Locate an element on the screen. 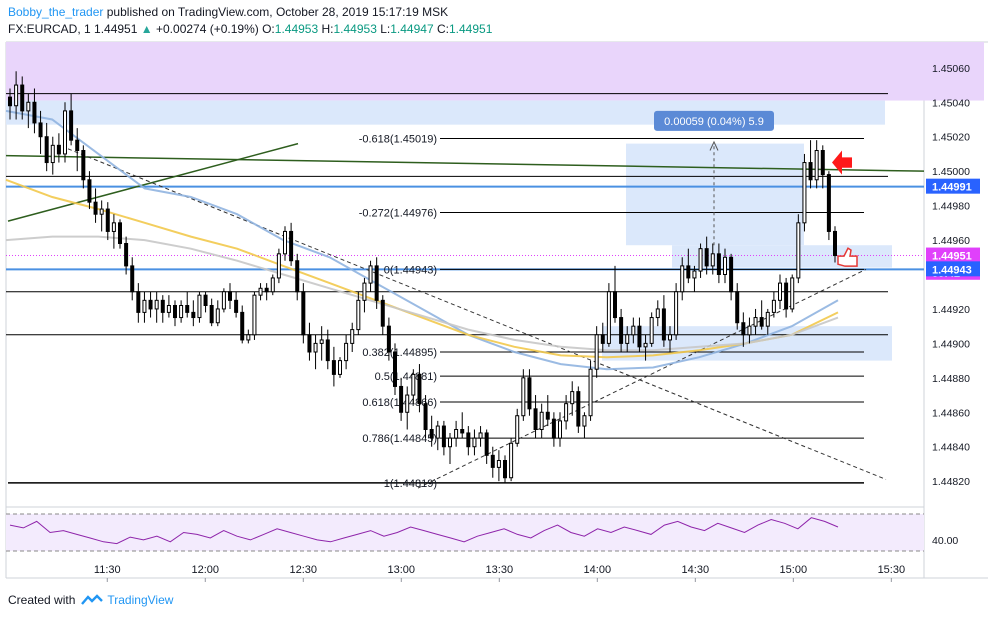 This screenshot has width=988, height=618. price-tick-label: 1.44980 is located at coordinates (951, 207).